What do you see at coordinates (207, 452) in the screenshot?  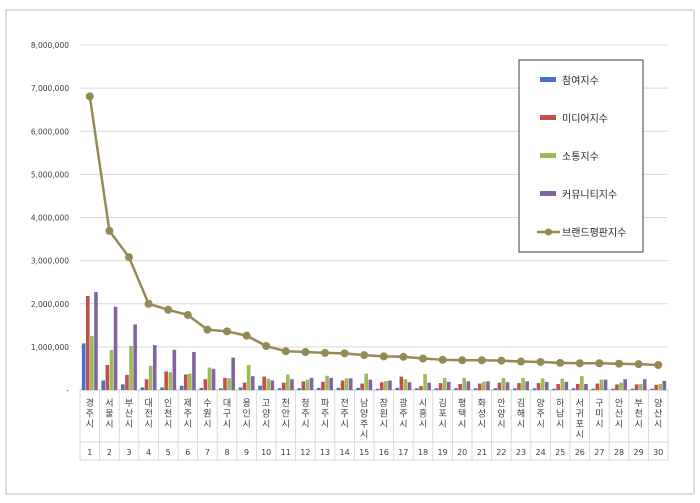 I see `rank-label: 7` at bounding box center [207, 452].